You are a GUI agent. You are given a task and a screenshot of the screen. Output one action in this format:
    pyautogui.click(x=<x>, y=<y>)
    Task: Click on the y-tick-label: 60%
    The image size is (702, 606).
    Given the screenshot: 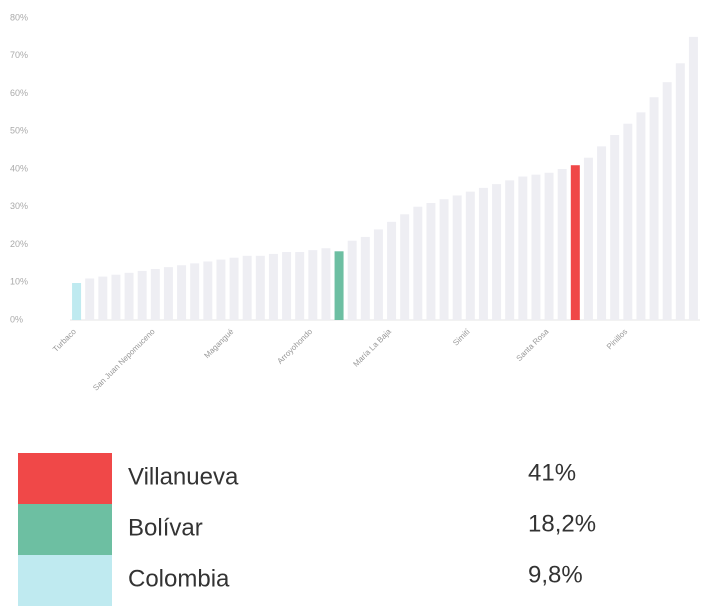 What is the action you would take?
    pyautogui.click(x=19, y=93)
    